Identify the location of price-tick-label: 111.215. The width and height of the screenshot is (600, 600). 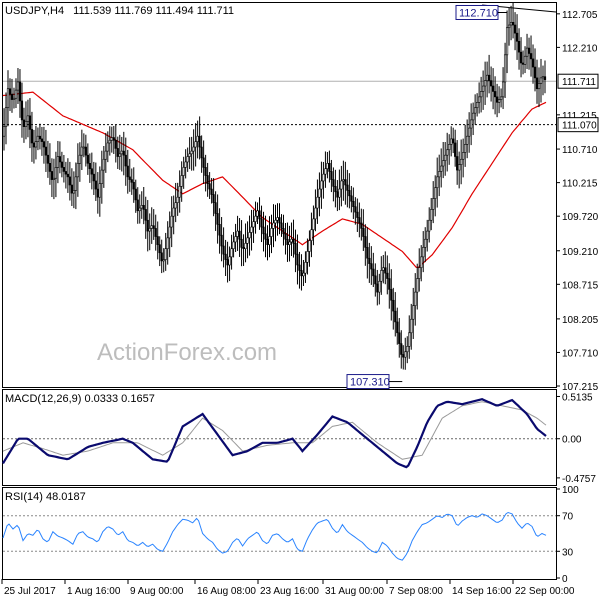
(579, 116).